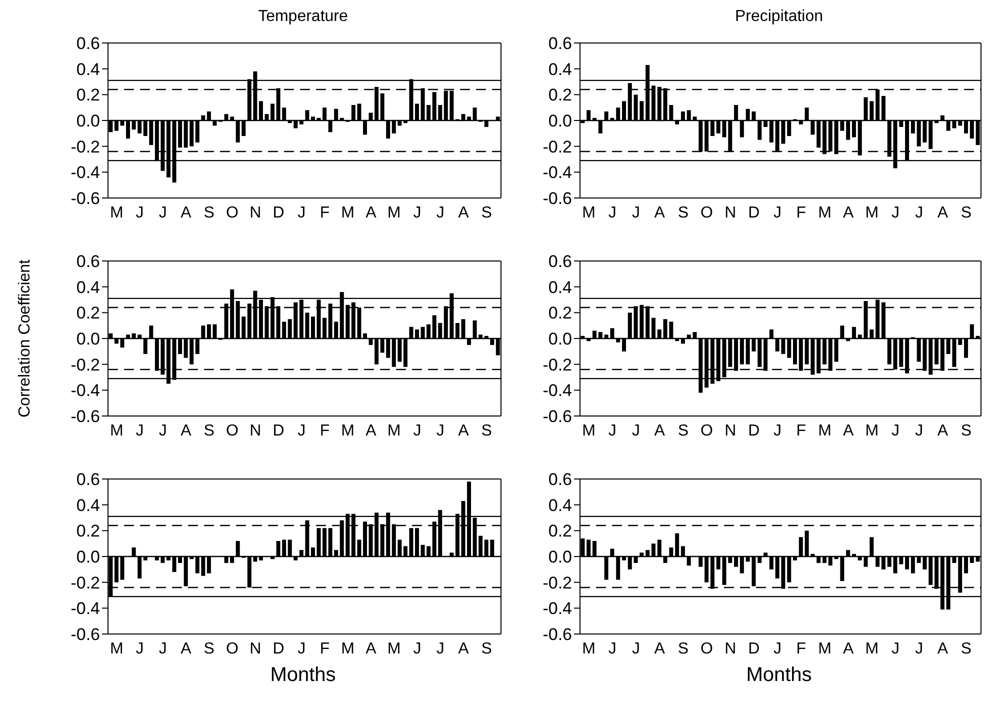 The image size is (998, 725). I want to click on chart-title: Precipitation, so click(779, 17).